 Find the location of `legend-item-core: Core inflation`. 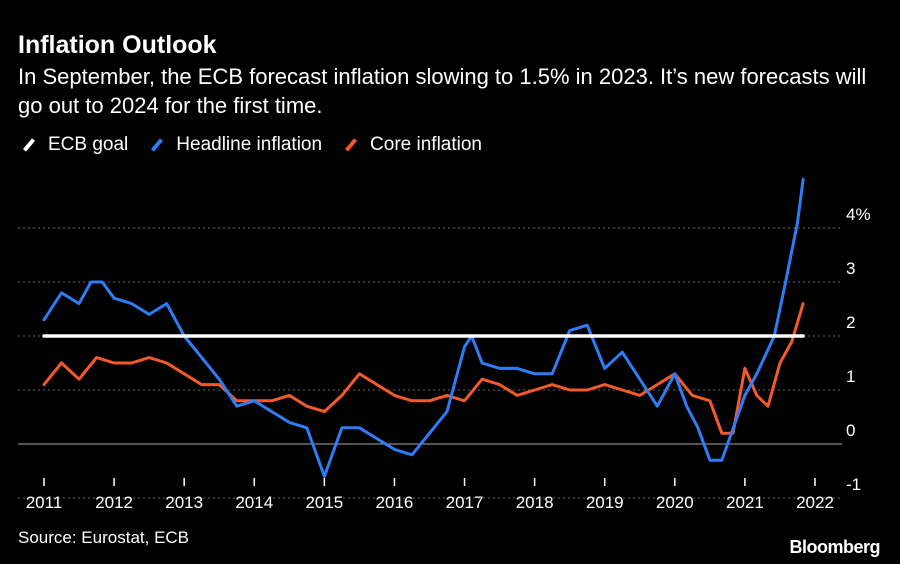

legend-item-core: Core inflation is located at coordinates (411, 145).